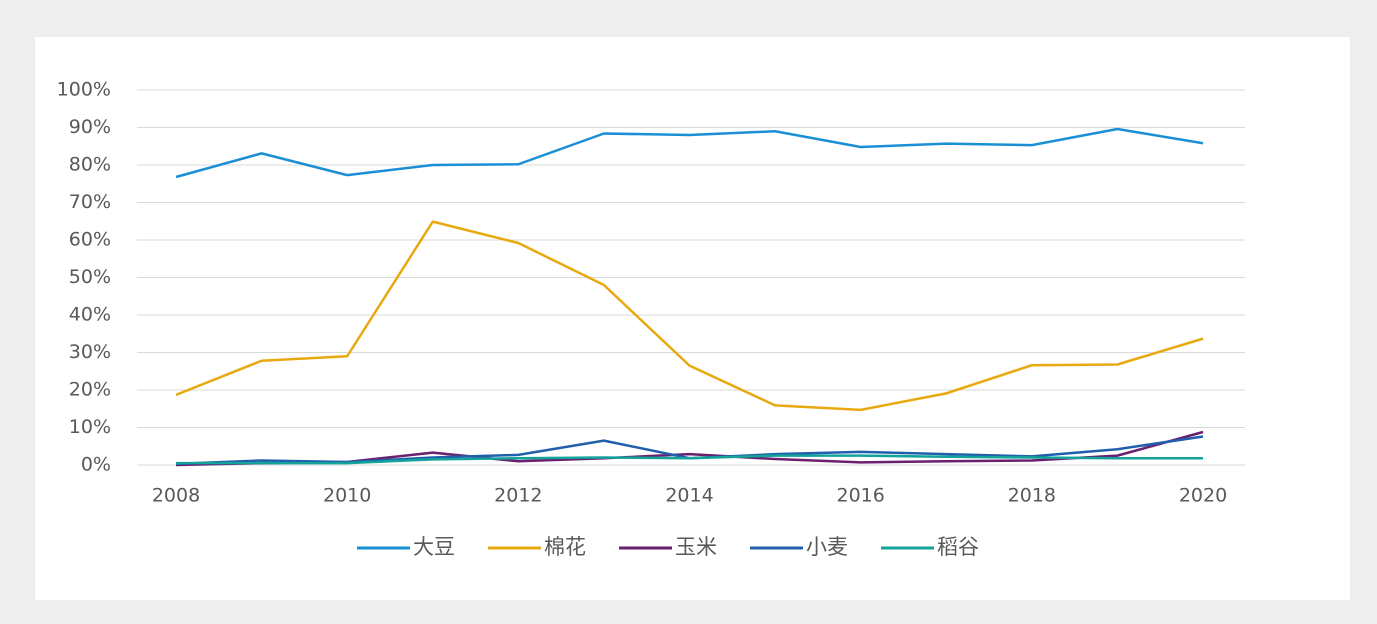  What do you see at coordinates (827, 547) in the screenshot?
I see `legend-label: 小麦` at bounding box center [827, 547].